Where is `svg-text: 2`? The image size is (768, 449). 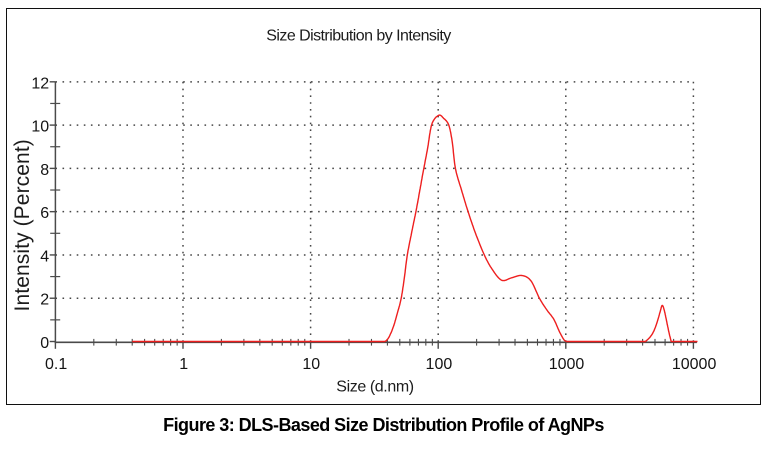
svg-text: 2 is located at coordinates (44, 300).